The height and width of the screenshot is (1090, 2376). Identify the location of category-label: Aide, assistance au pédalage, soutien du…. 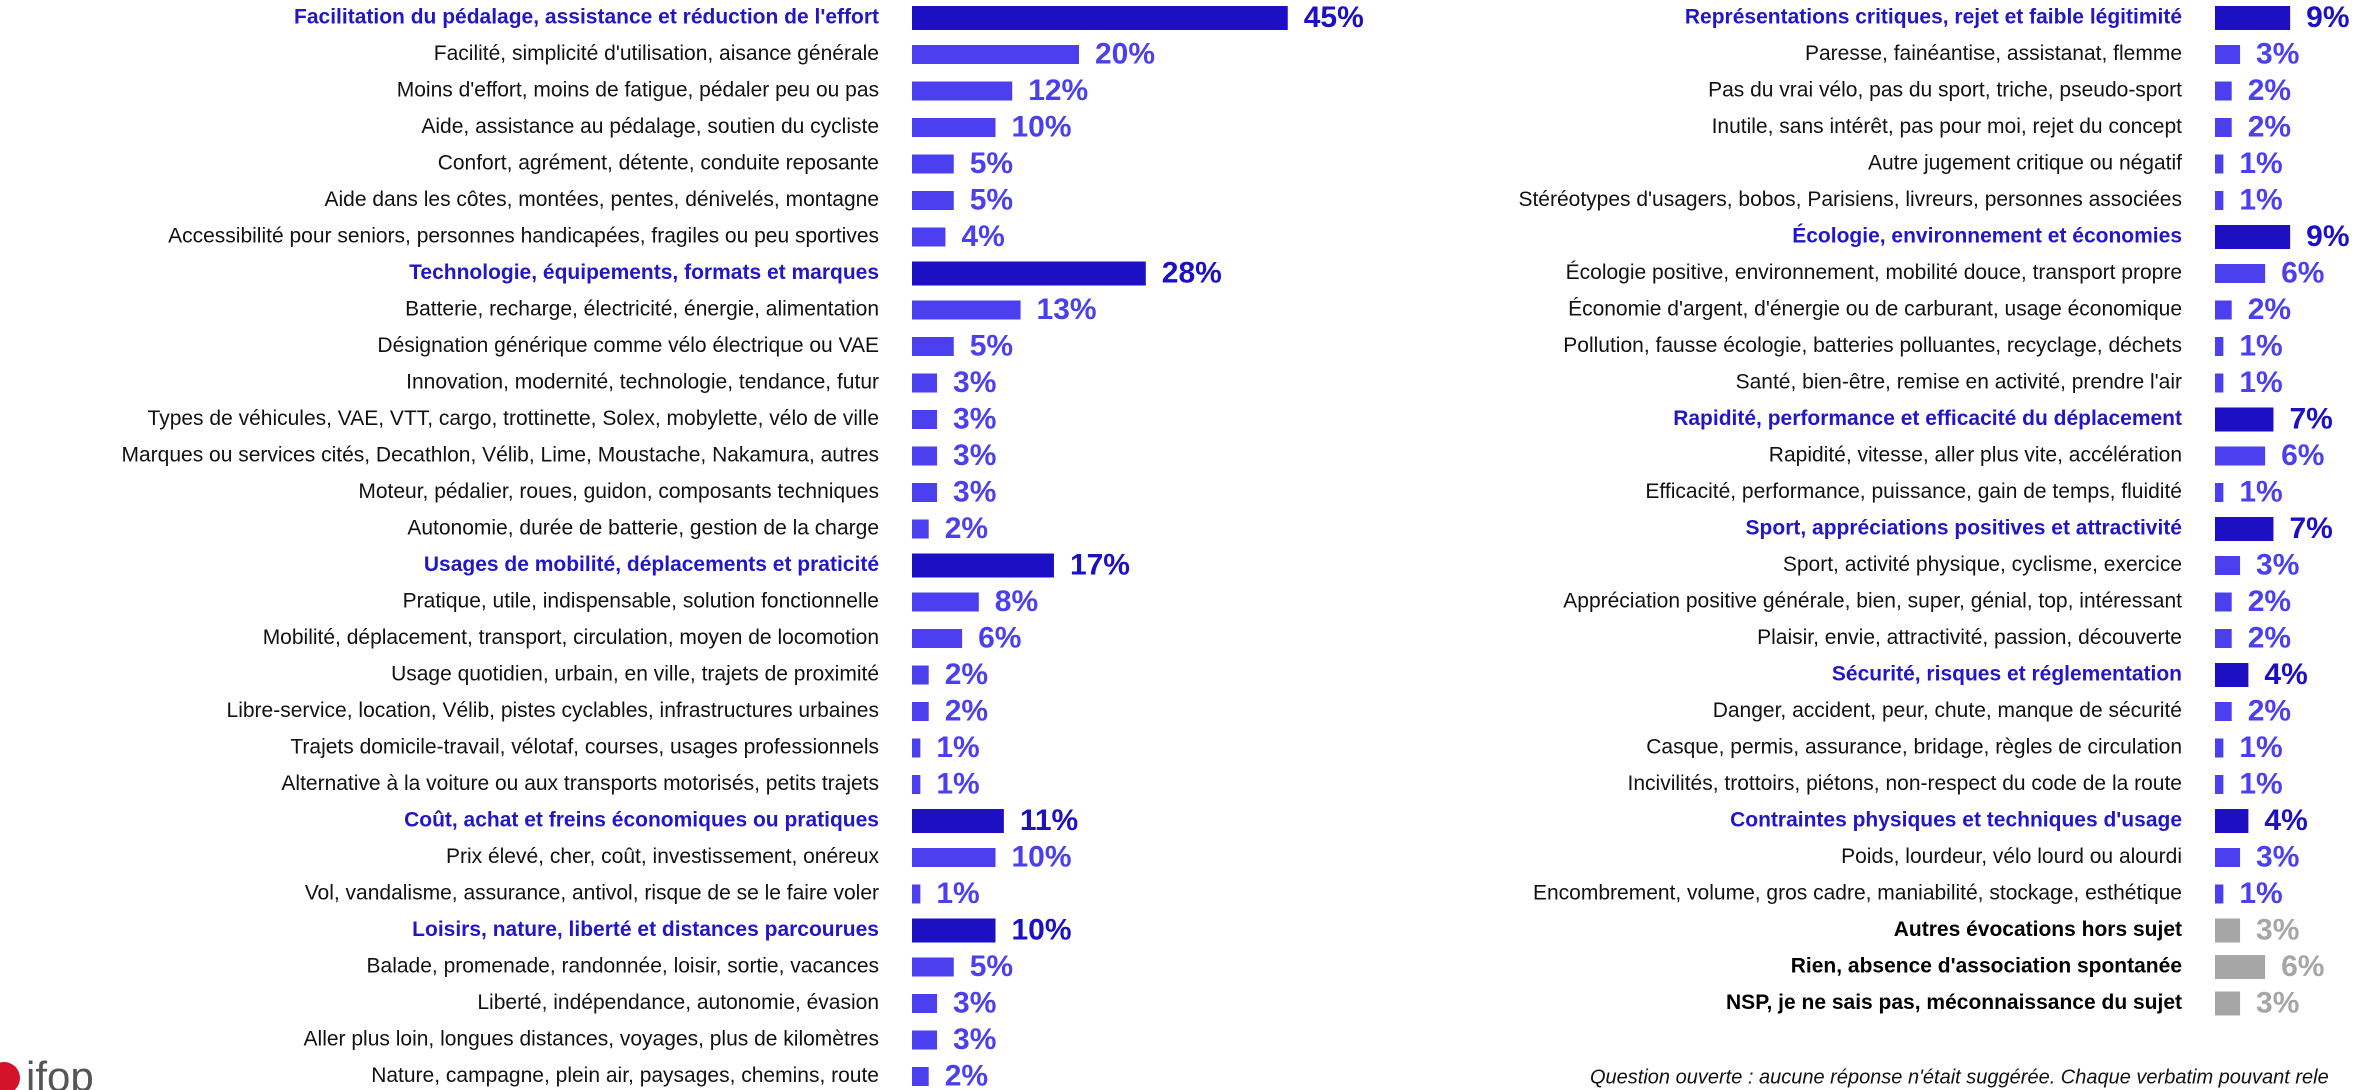
(650, 126).